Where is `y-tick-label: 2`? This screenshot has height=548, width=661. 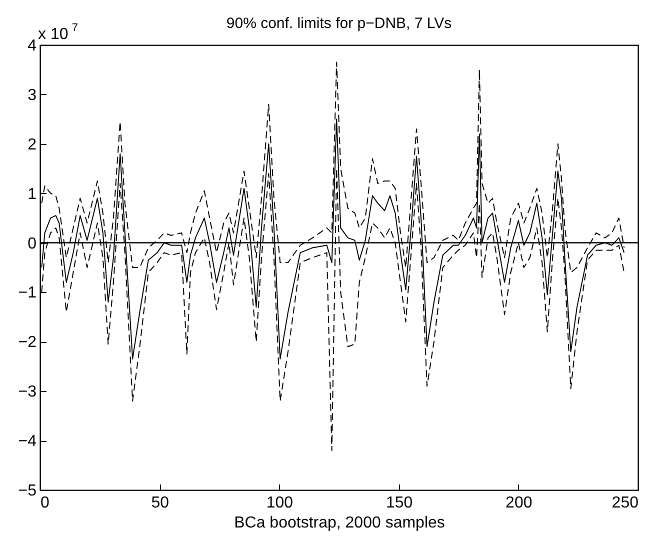
y-tick-label: 2 is located at coordinates (32, 145).